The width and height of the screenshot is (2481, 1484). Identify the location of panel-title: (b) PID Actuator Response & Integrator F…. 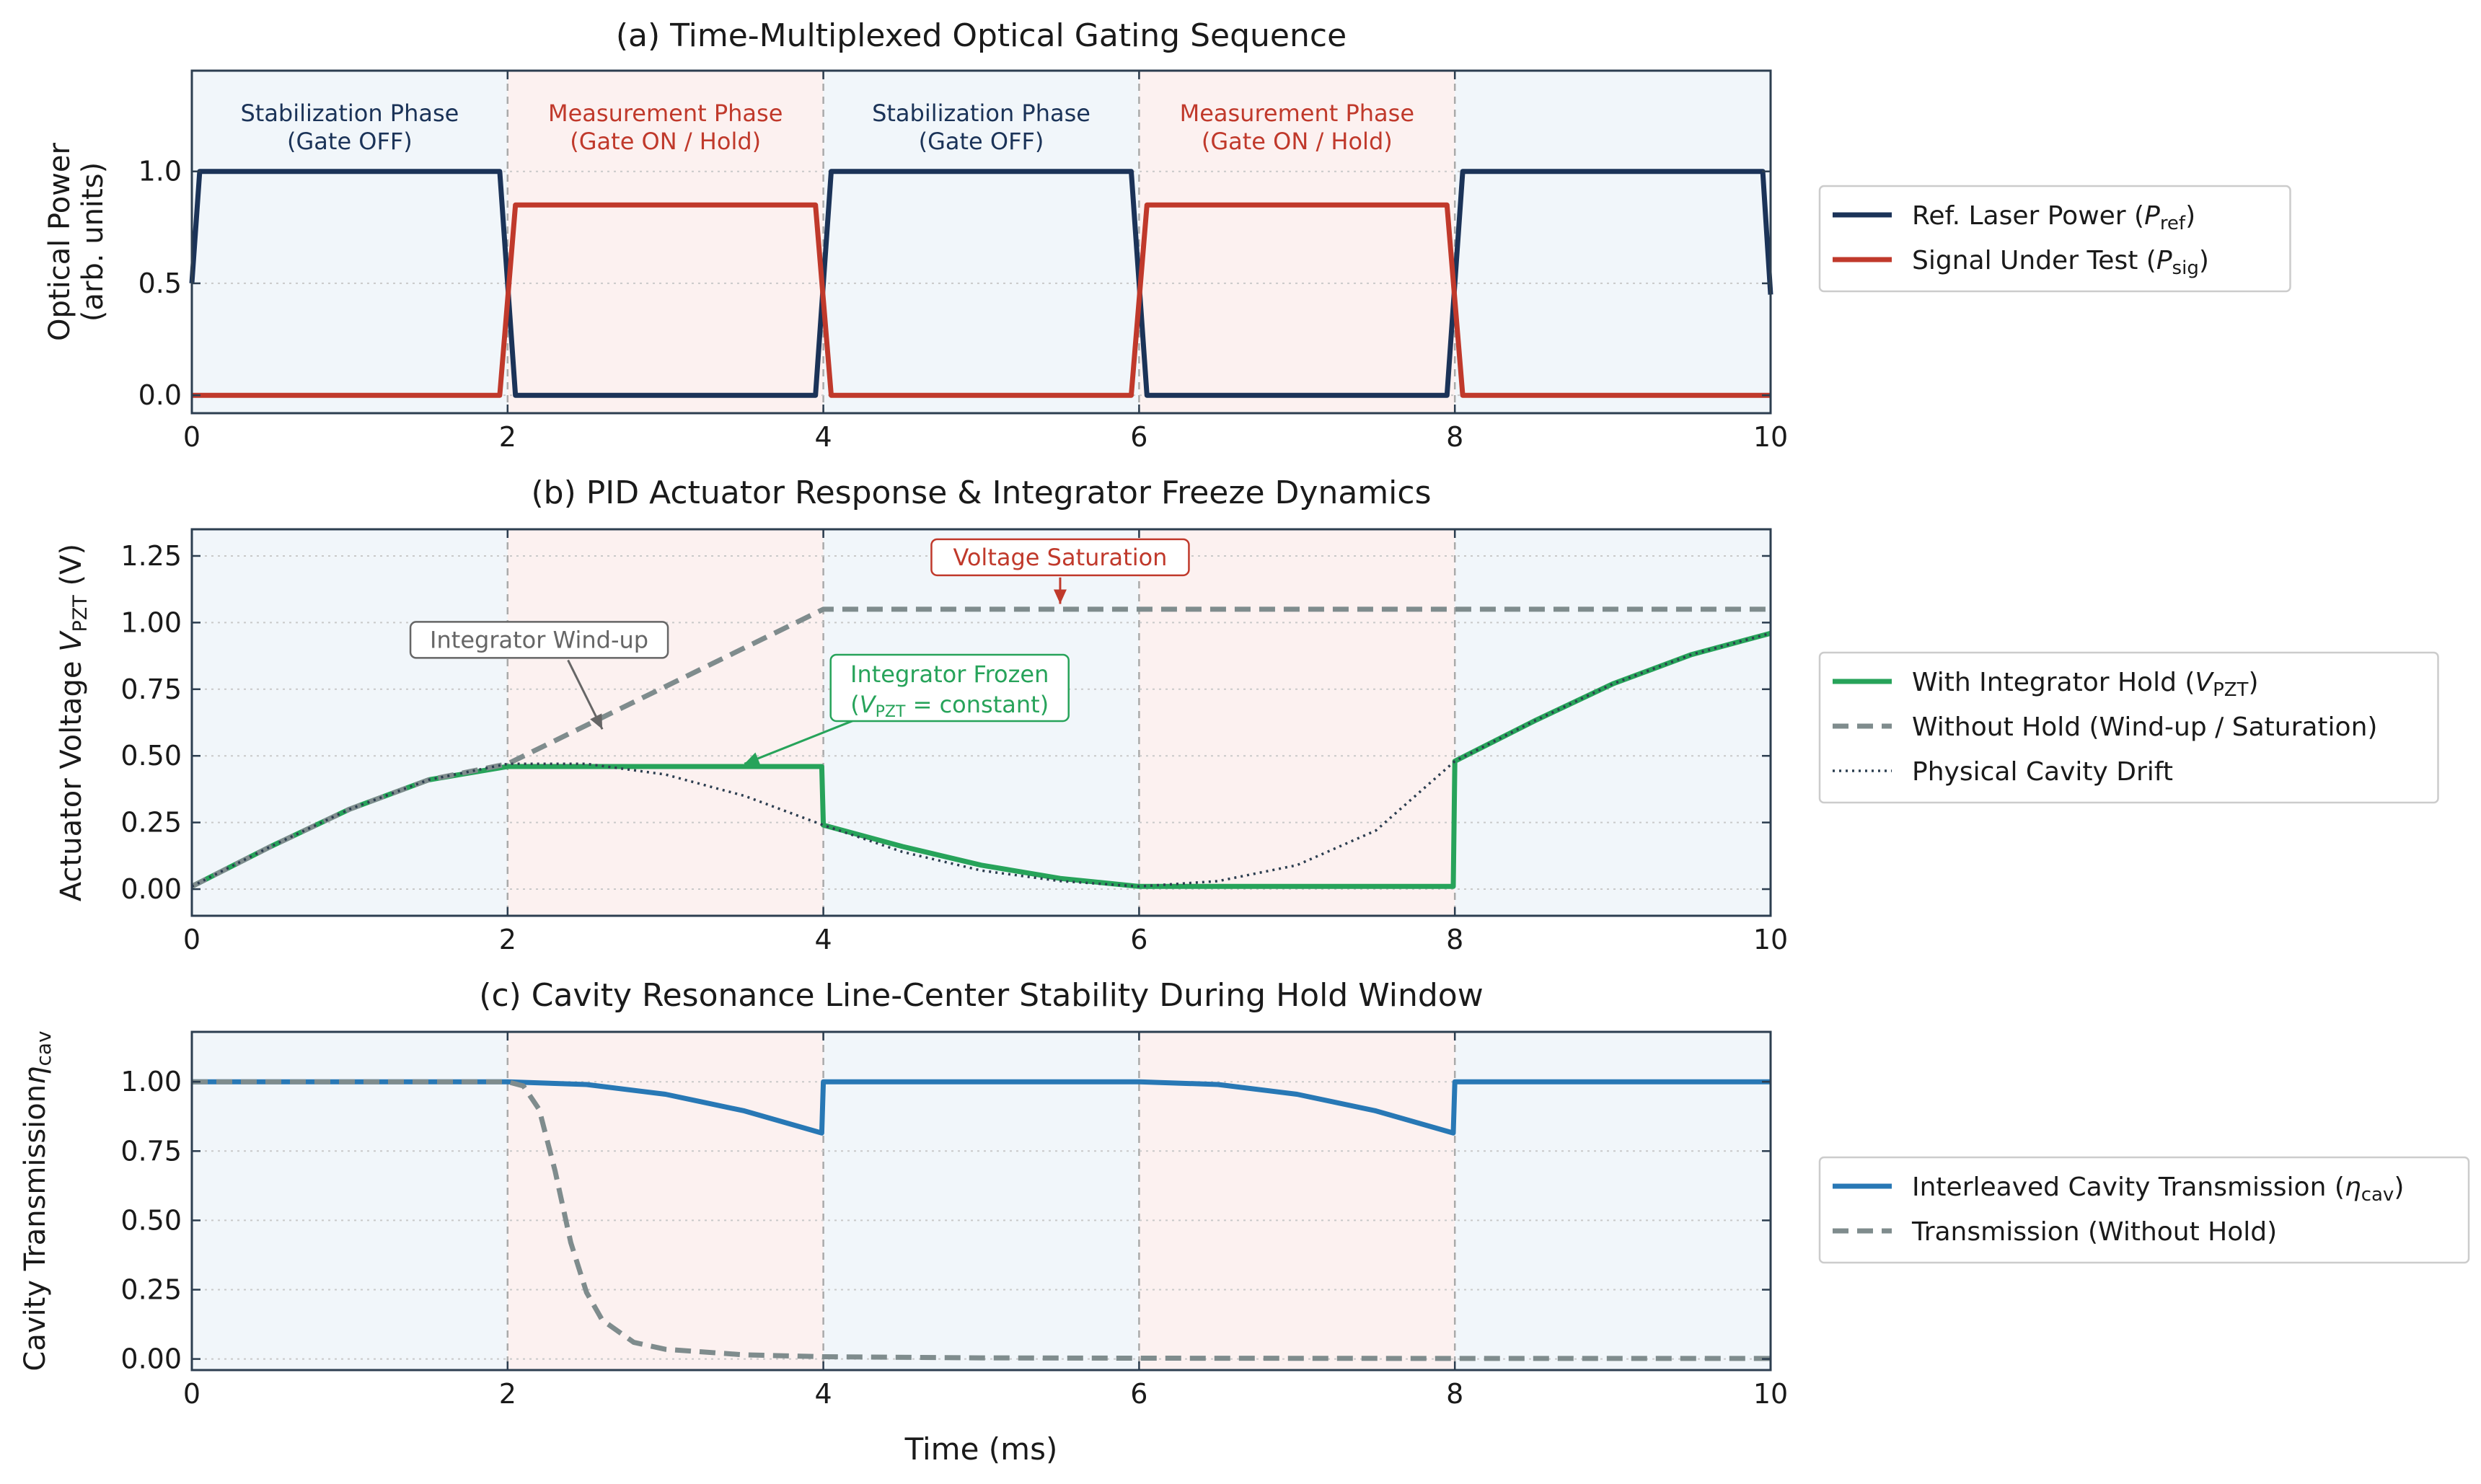
(981, 492).